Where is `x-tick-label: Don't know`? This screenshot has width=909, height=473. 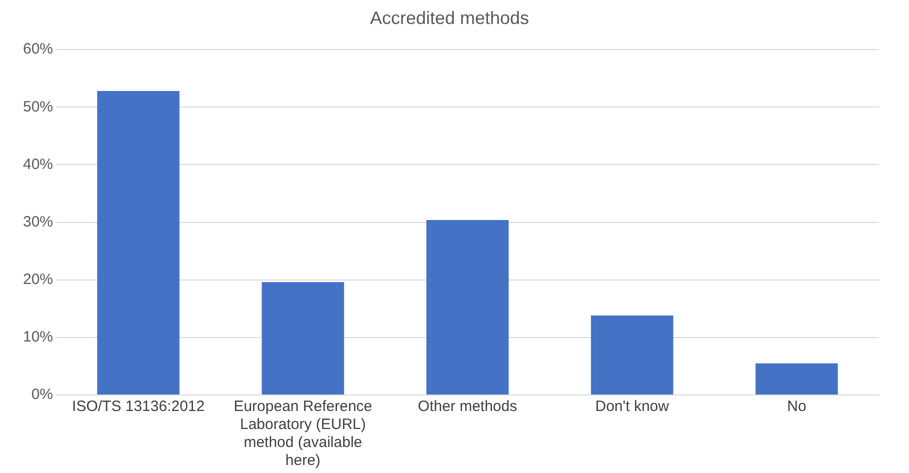
x-tick-label: Don't know is located at coordinates (632, 407).